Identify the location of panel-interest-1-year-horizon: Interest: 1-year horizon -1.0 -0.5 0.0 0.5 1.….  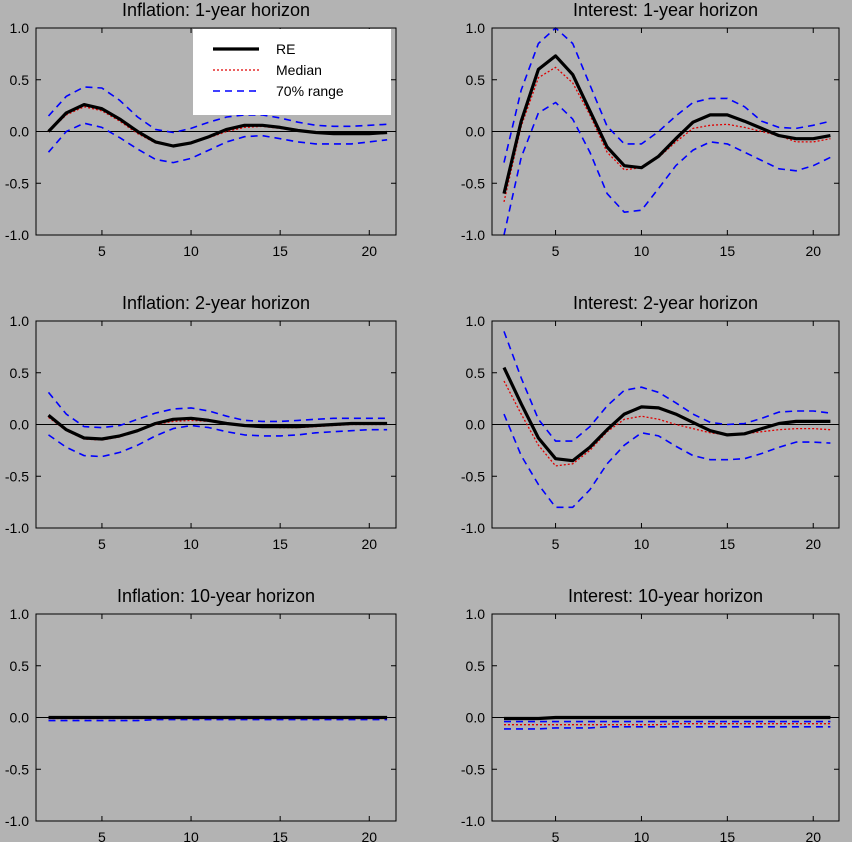
(650, 129).